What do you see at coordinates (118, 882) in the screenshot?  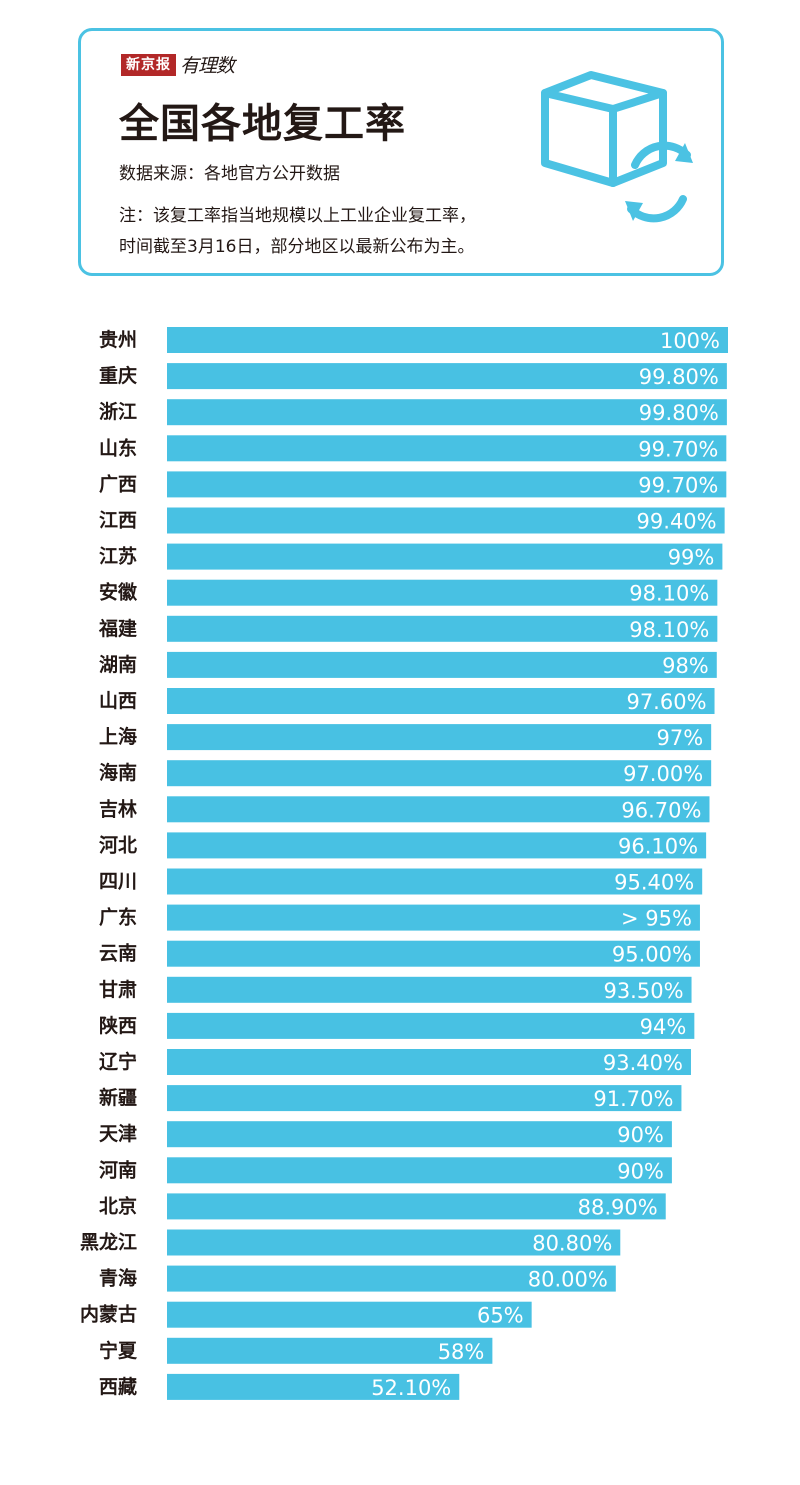 I see `category-label: 四川` at bounding box center [118, 882].